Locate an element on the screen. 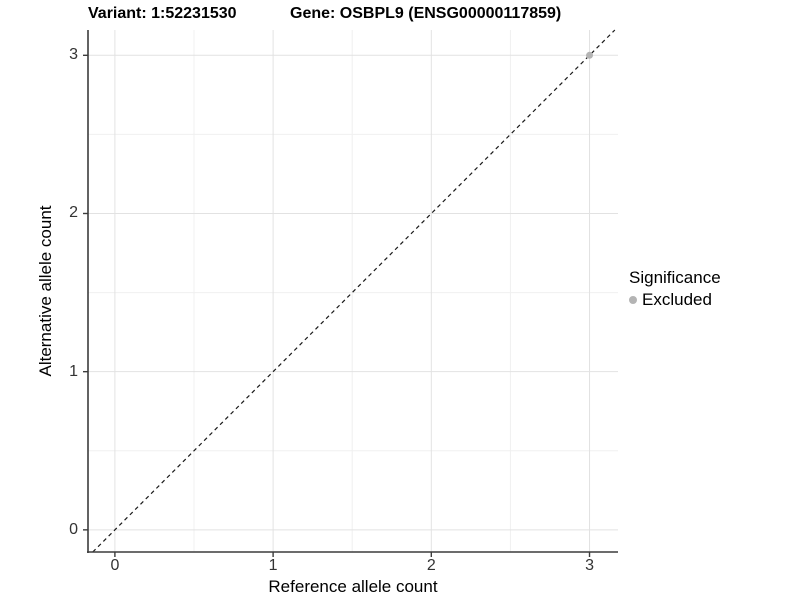 The image size is (800, 600). variant-title: Variant: 1:52231530 is located at coordinates (162, 13).